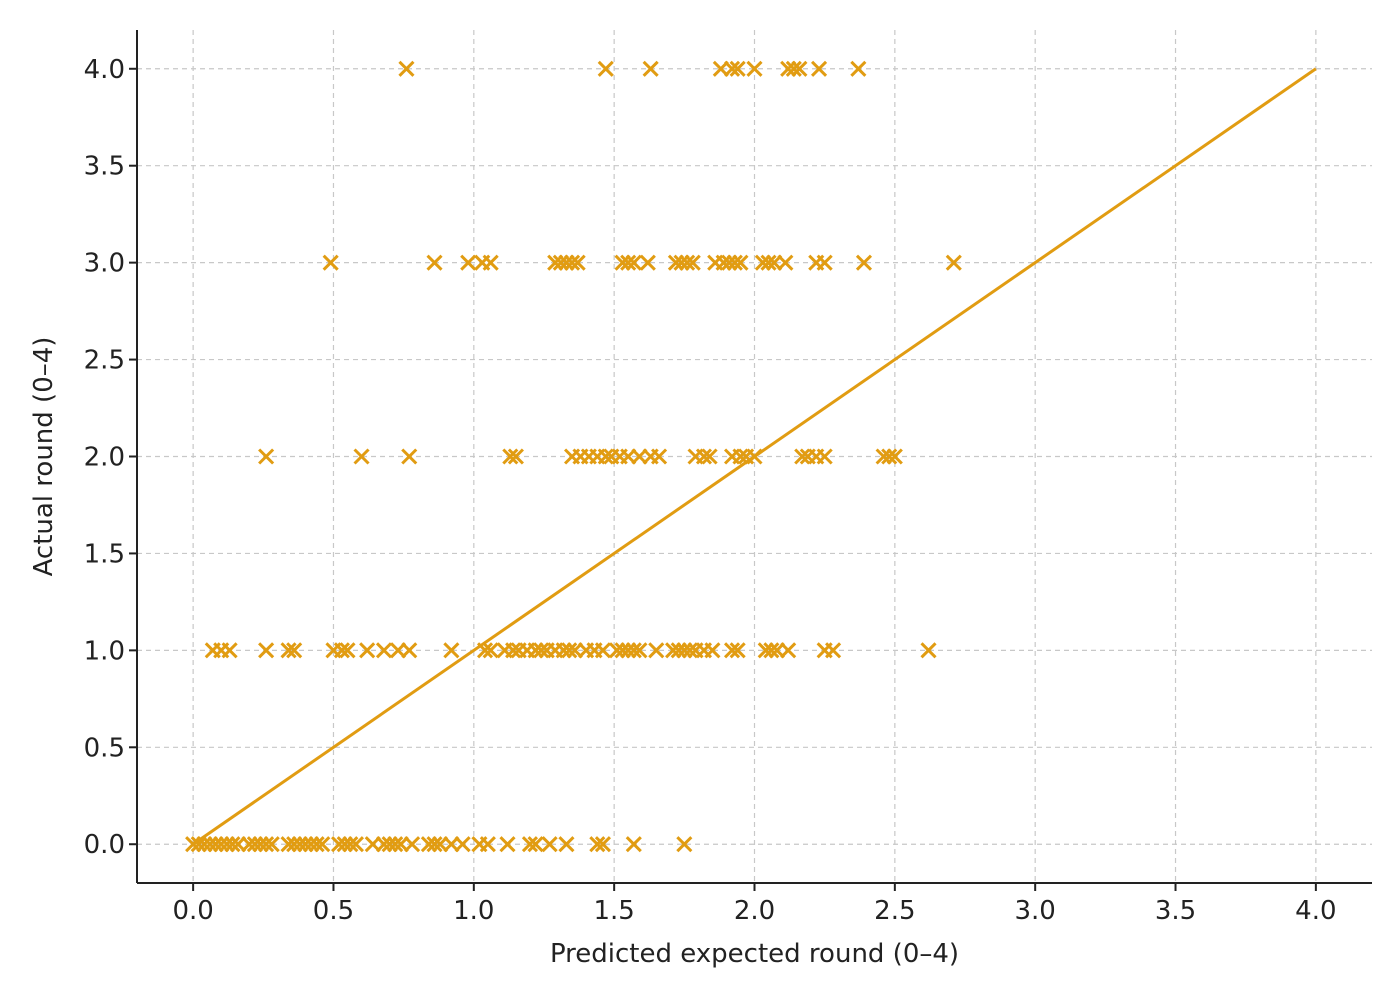 This screenshot has height=1000, width=1400. I want to click on y-axis-ticks: 0.0 0.5 1.0 1.5 2.0 2.5 3.0 3.5 4.0, so click(110, 457).